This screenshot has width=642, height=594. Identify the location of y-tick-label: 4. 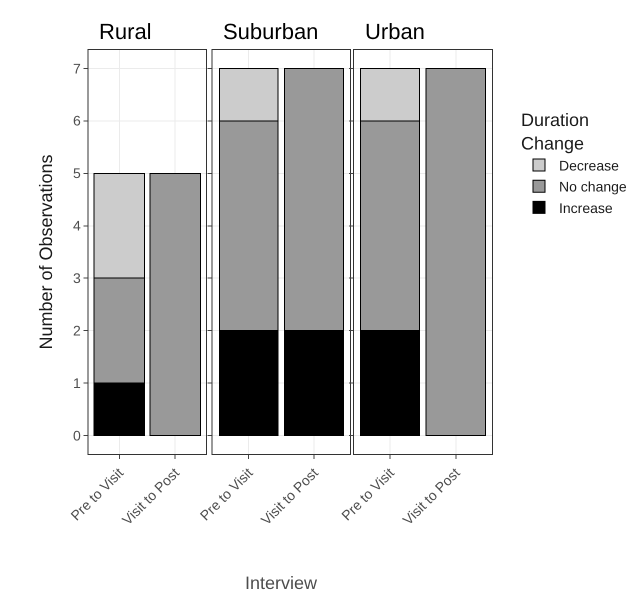
(77, 226).